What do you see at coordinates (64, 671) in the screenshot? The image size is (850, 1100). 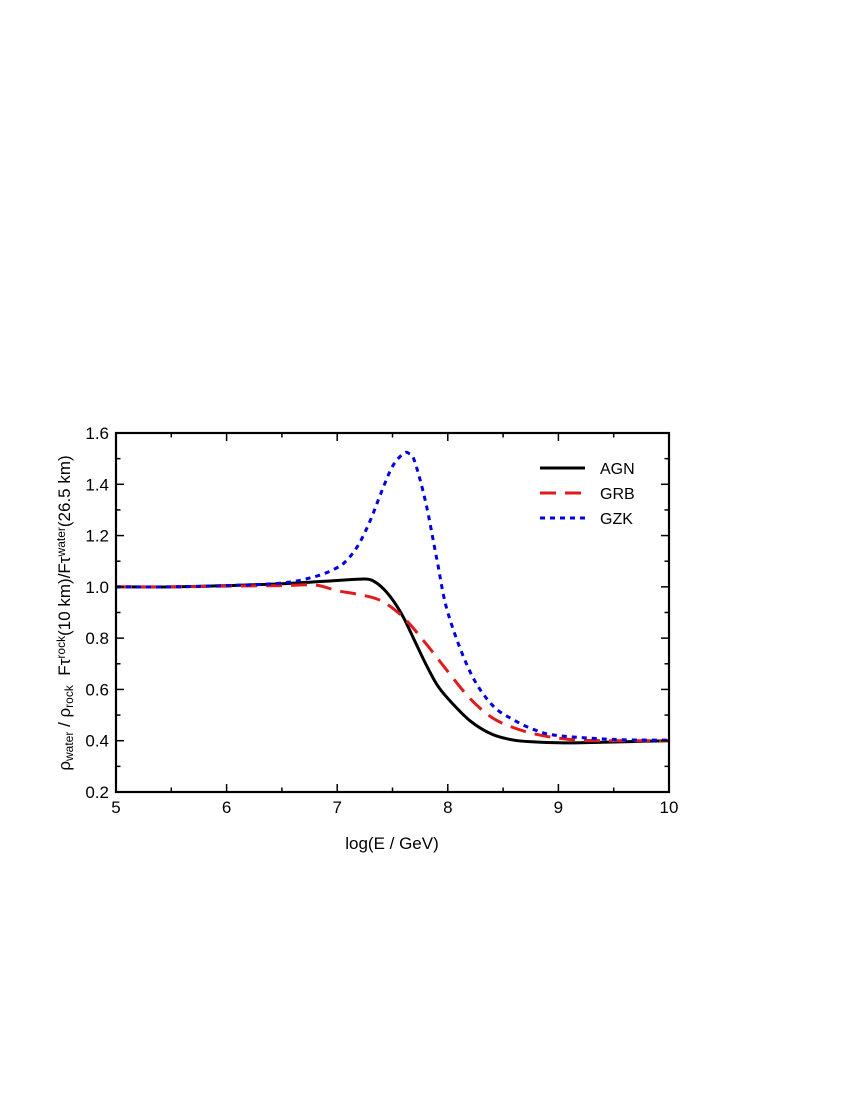 I see `y-axis-title-part: Fτ` at bounding box center [64, 671].